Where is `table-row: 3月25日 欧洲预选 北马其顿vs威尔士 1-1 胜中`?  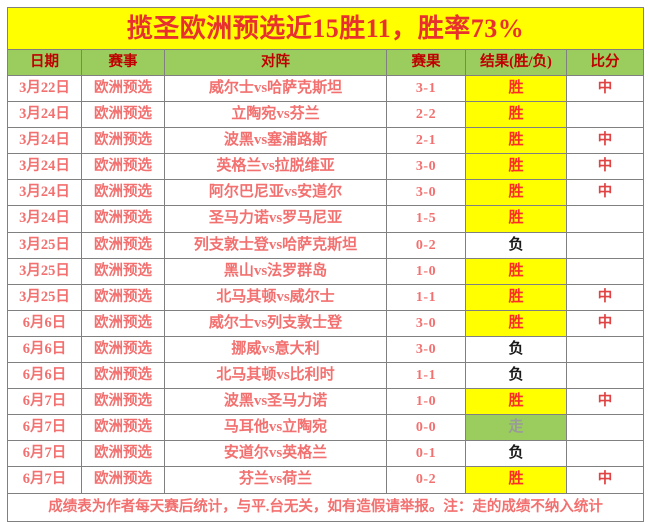
table-row: 3月25日 欧洲预选 北马其顿vs威尔士 1-1 胜中 is located at coordinates (326, 297).